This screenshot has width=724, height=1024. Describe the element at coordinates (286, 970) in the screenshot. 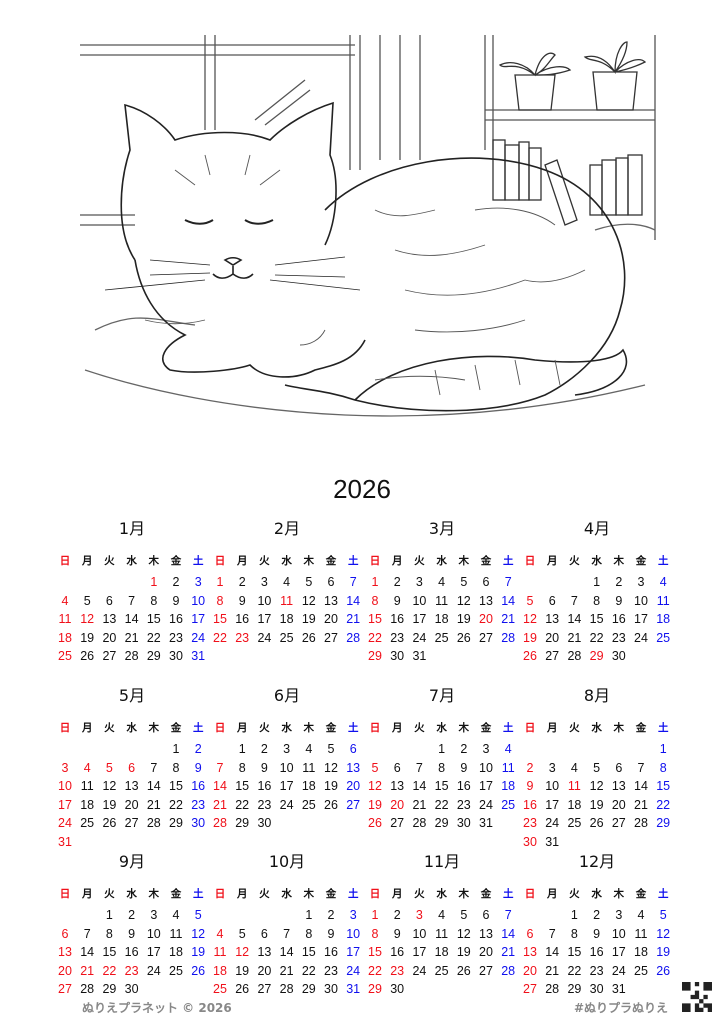

I see `day-cell: 21` at that location.